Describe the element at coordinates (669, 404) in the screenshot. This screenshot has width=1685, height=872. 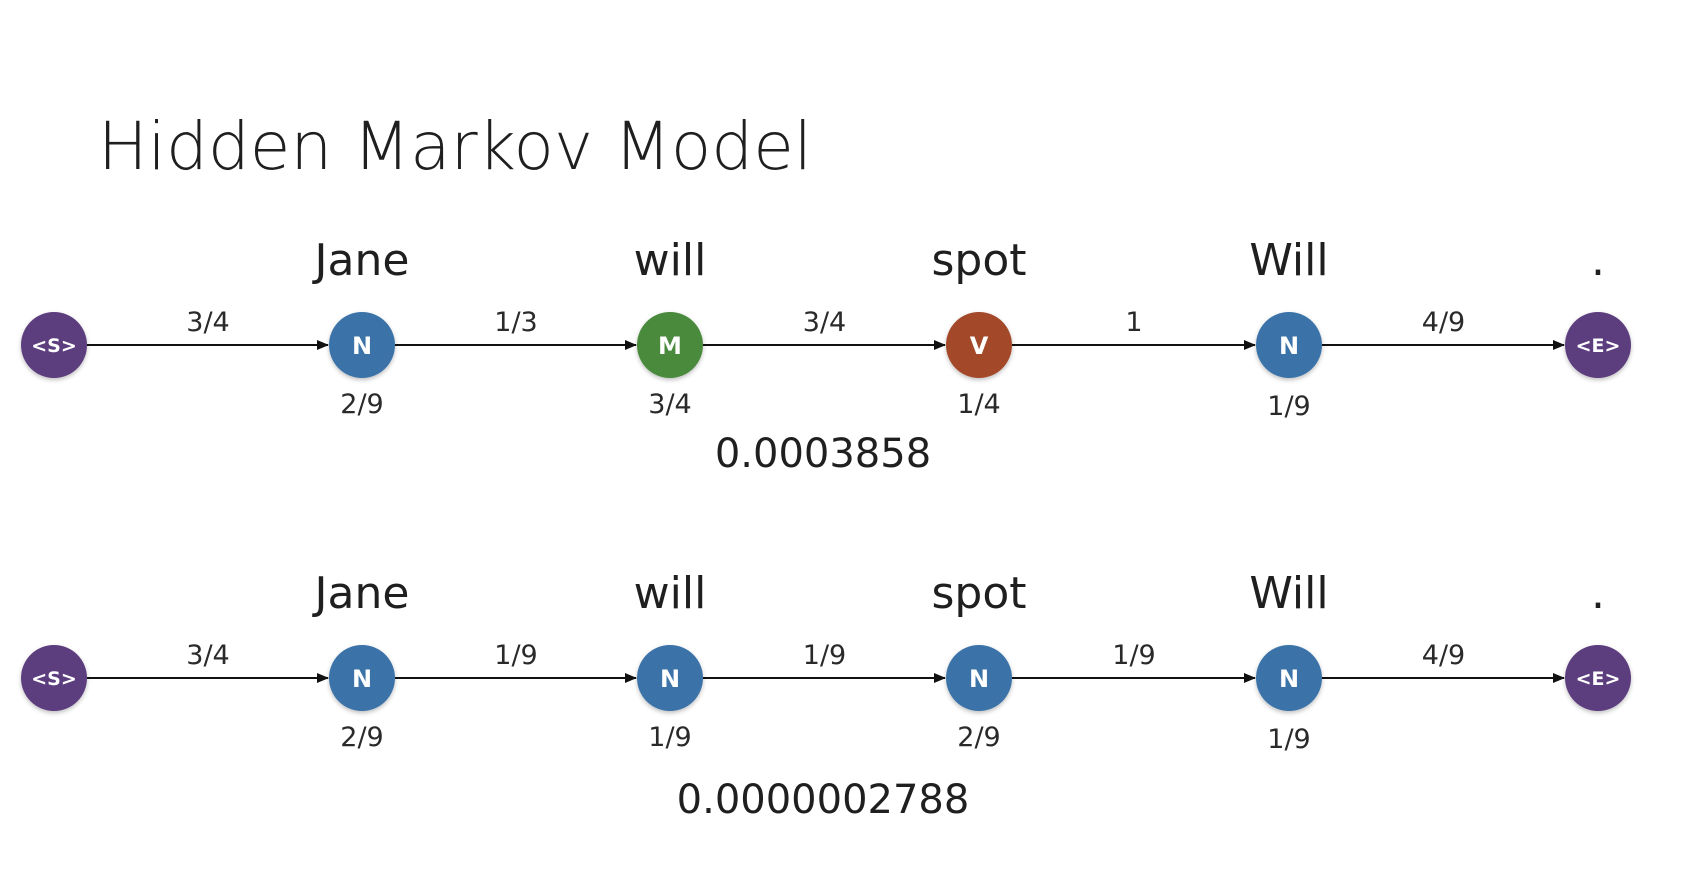
I see `emission-prob: 3/4` at that location.